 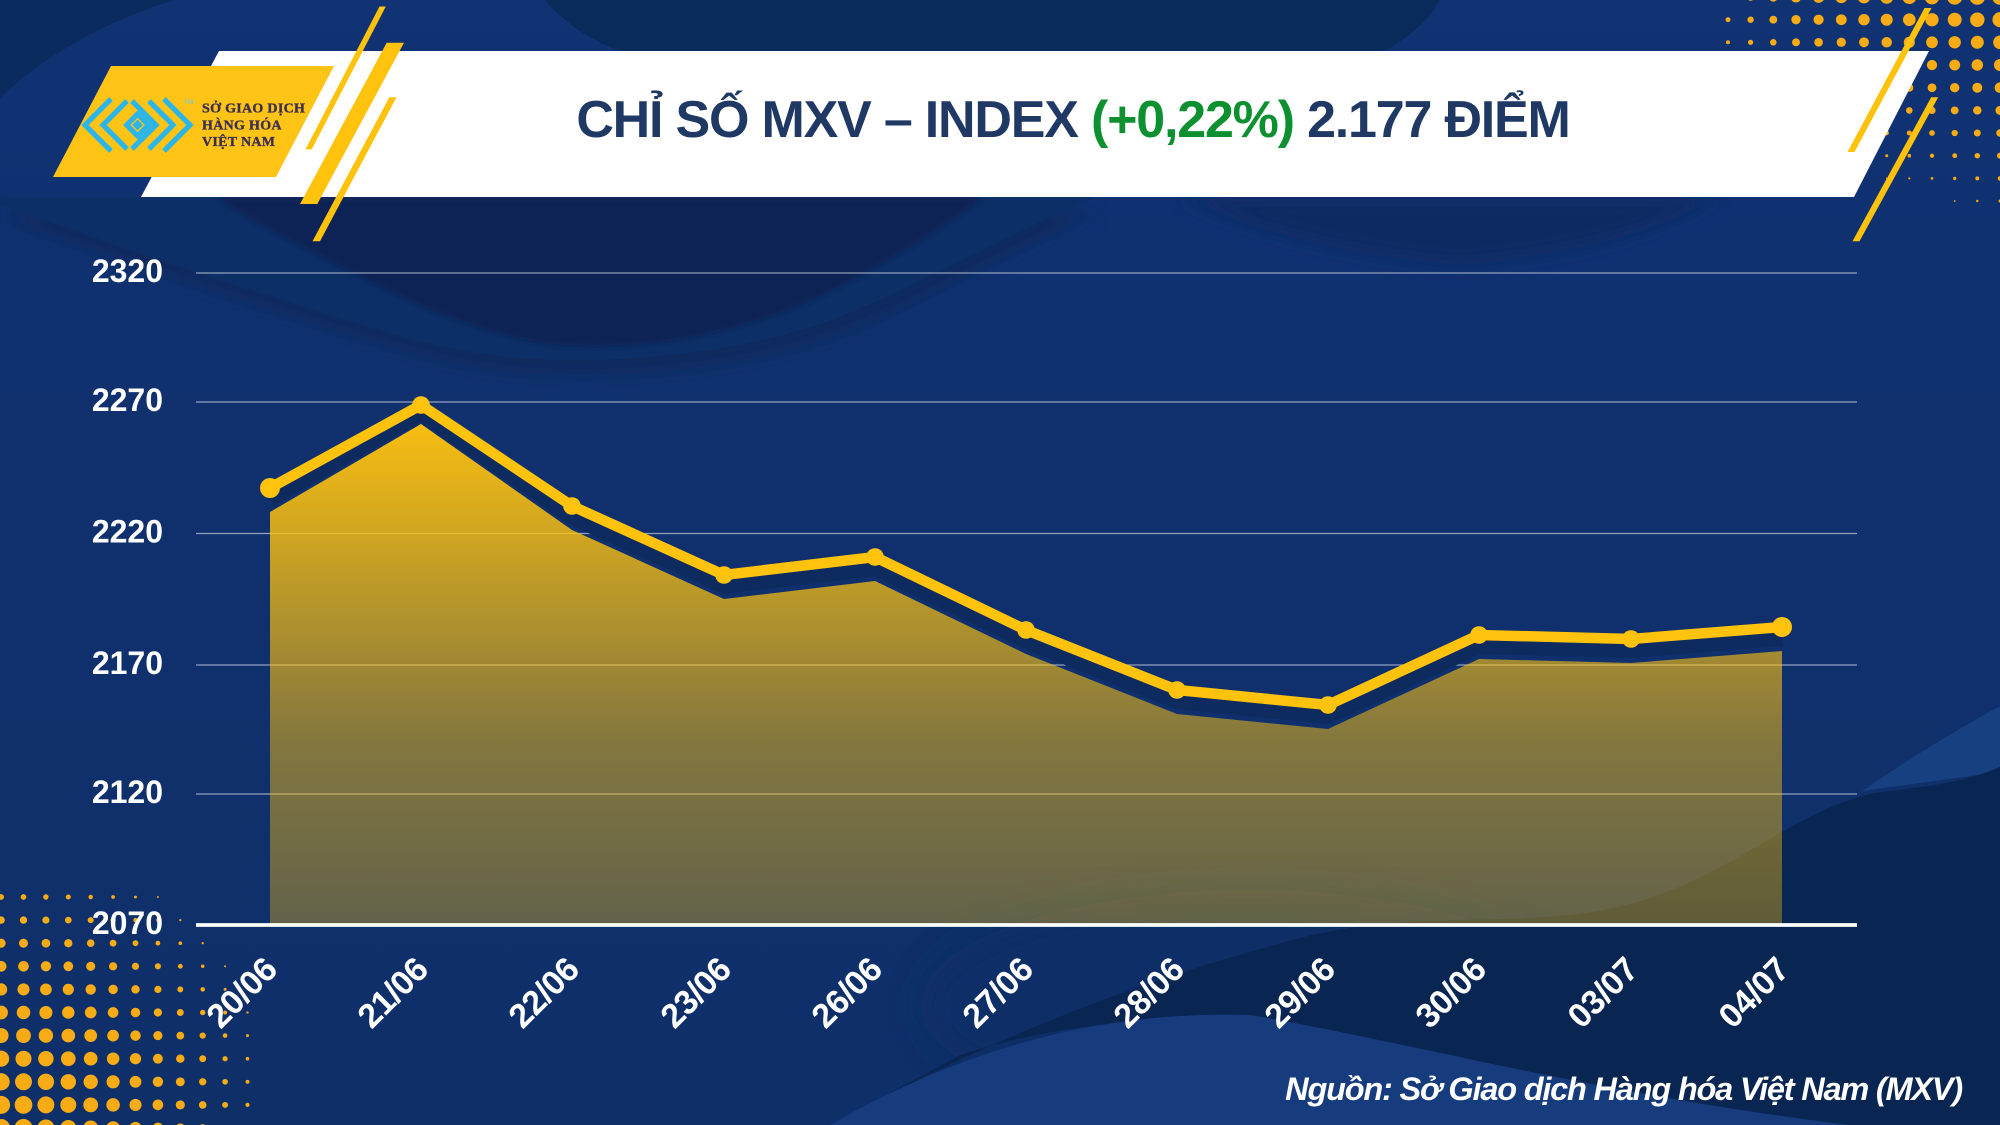 I want to click on svg-text: 2320, so click(x=127, y=271).